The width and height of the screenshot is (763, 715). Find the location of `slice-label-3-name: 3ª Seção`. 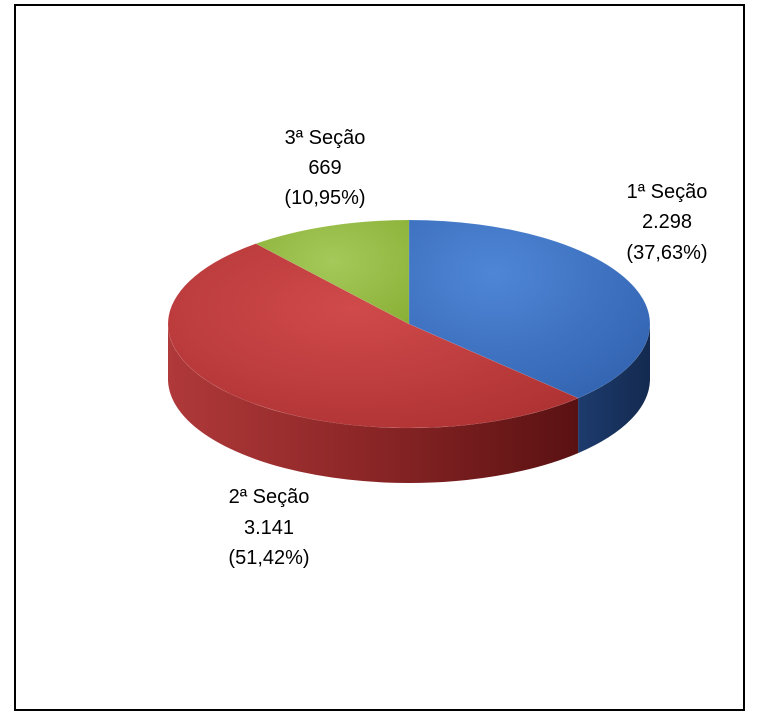

slice-label-3-name: 3ª Seção is located at coordinates (325, 138).